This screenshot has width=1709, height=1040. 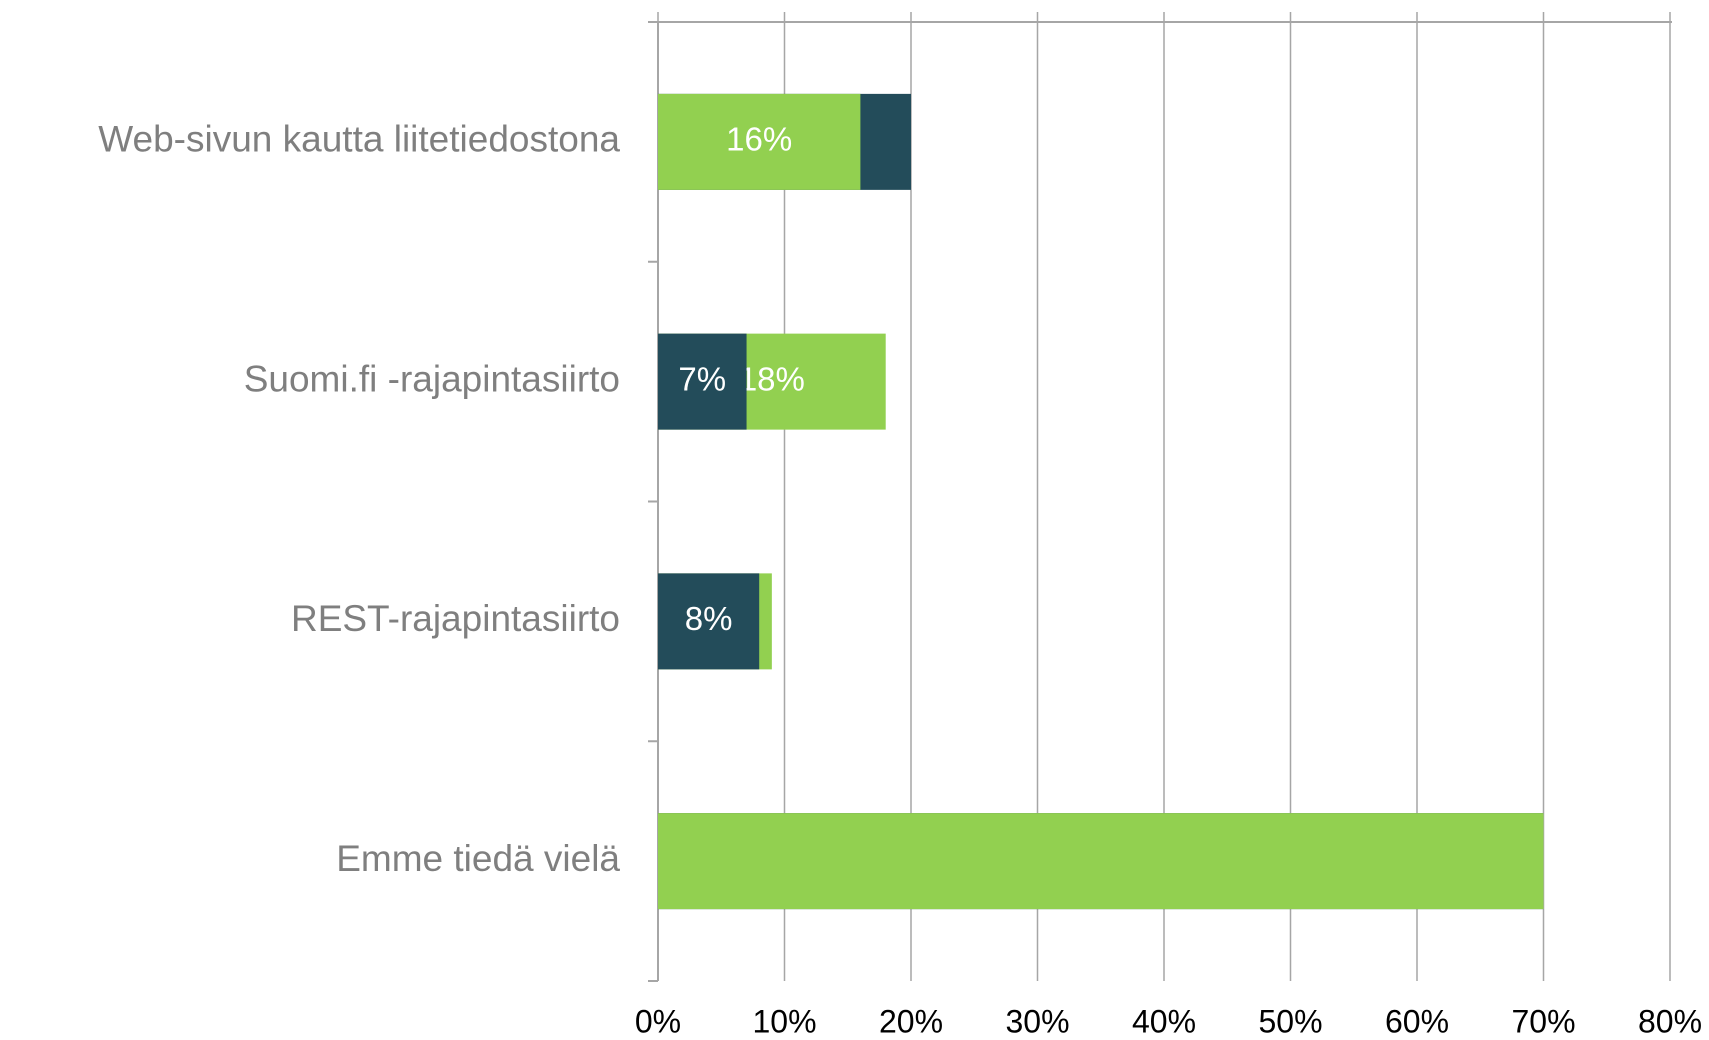 I want to click on x-tick-label: 0%, so click(x=658, y=1021).